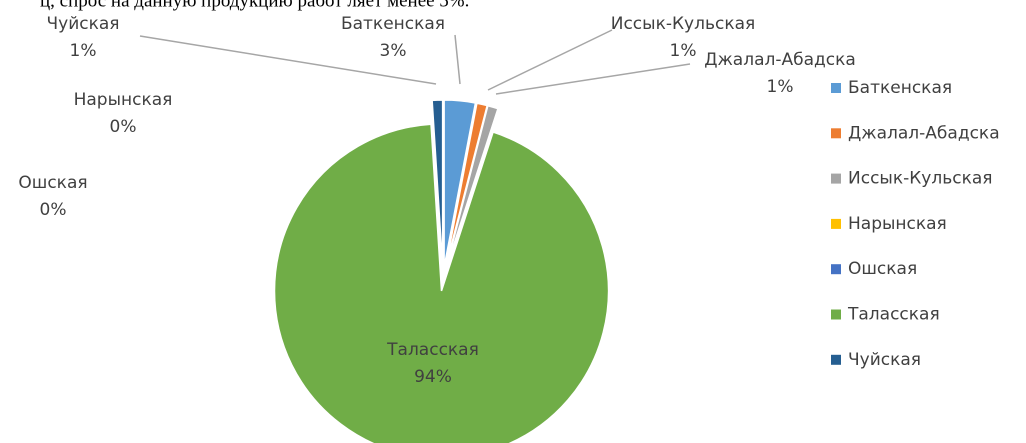 The height and width of the screenshot is (443, 1026). What do you see at coordinates (920, 179) in the screenshot?
I see `legend-label: Иссык-Кульская` at bounding box center [920, 179].